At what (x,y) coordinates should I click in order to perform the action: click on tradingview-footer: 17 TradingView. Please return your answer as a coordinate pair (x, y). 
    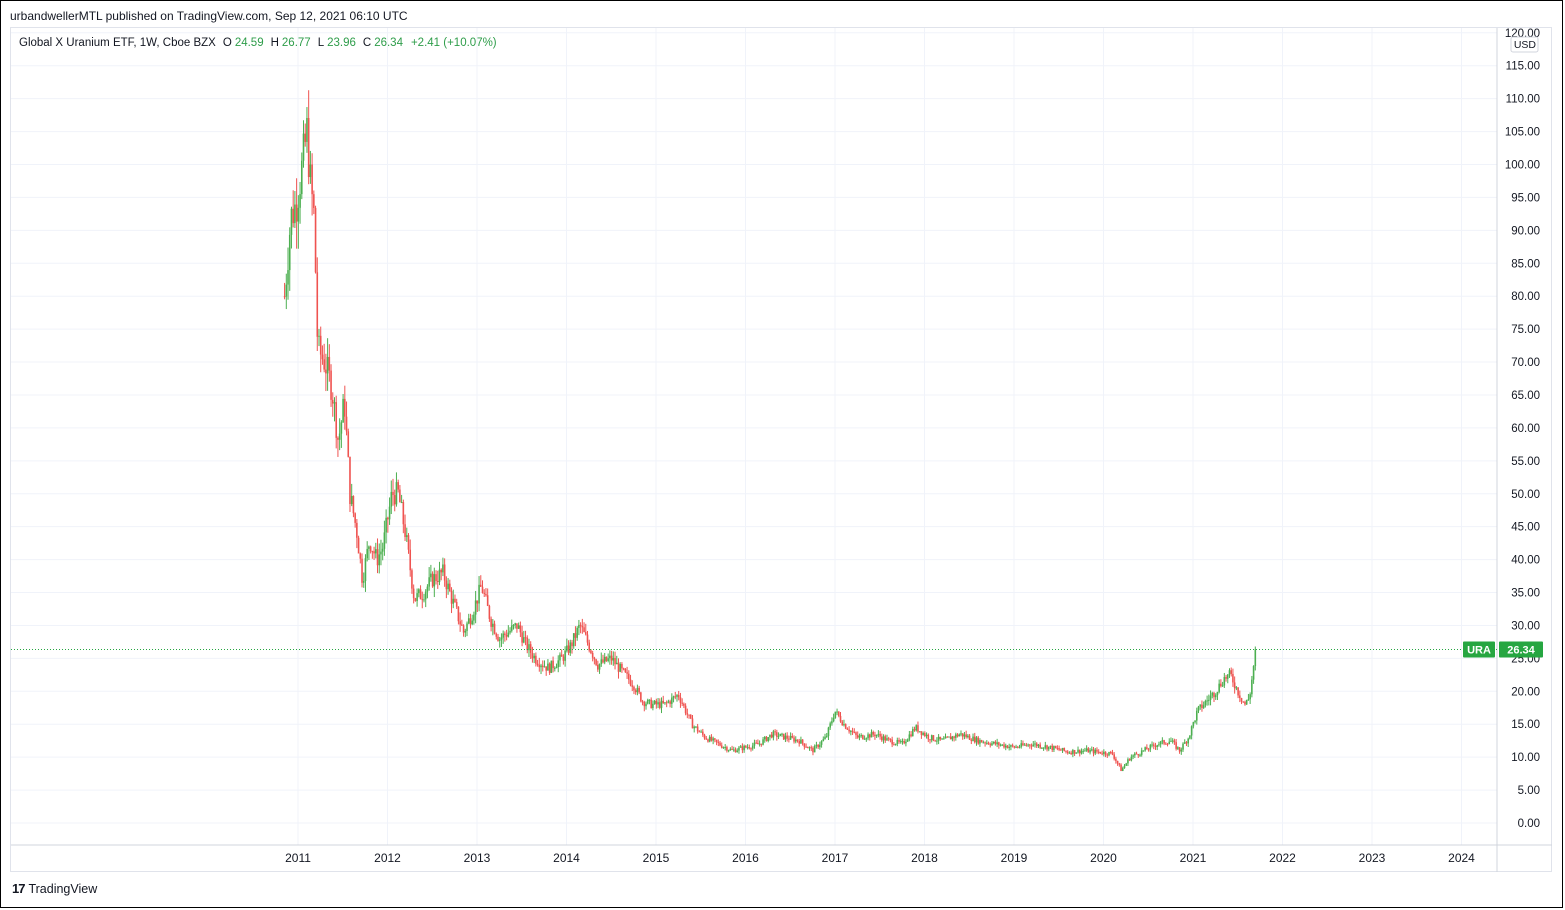
    Looking at the image, I should click on (54, 888).